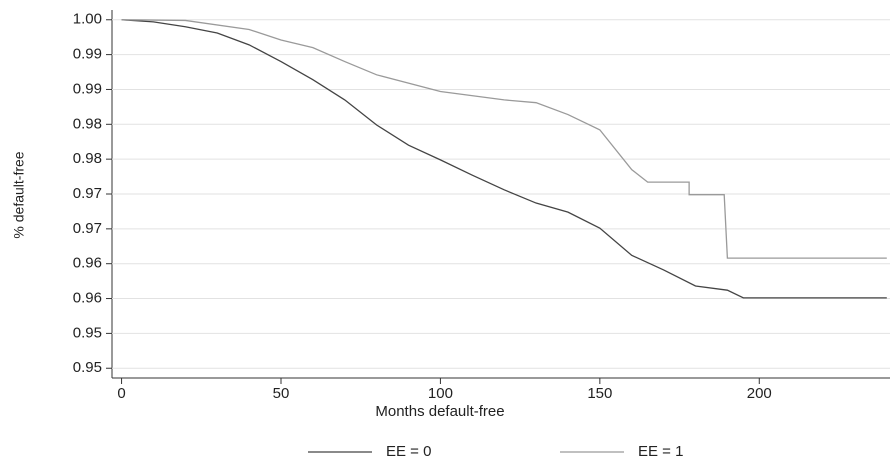  What do you see at coordinates (87, 19) in the screenshot?
I see `y-tick-label: 1.00` at bounding box center [87, 19].